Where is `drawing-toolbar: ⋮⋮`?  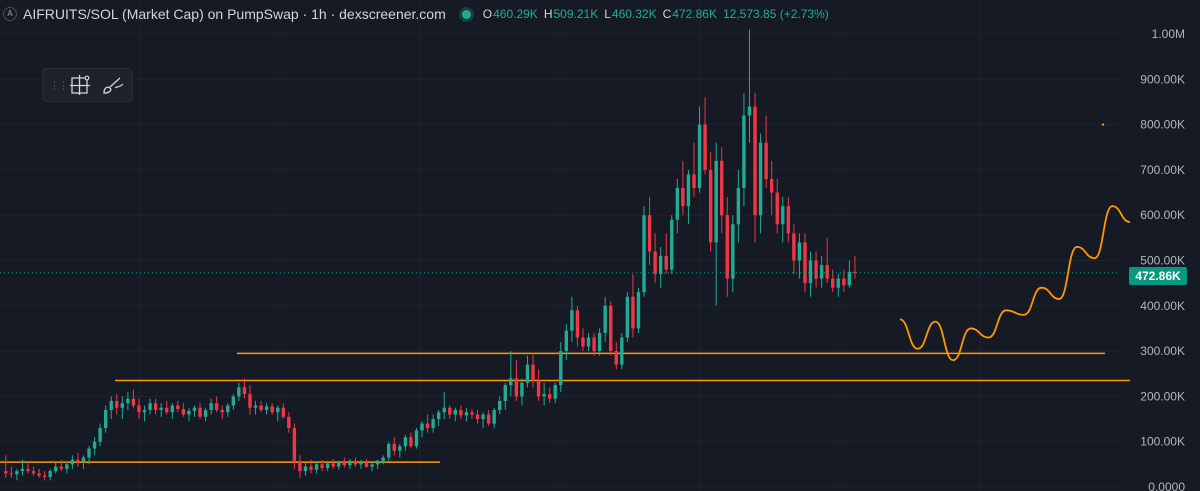
drawing-toolbar: ⋮⋮ is located at coordinates (87, 85).